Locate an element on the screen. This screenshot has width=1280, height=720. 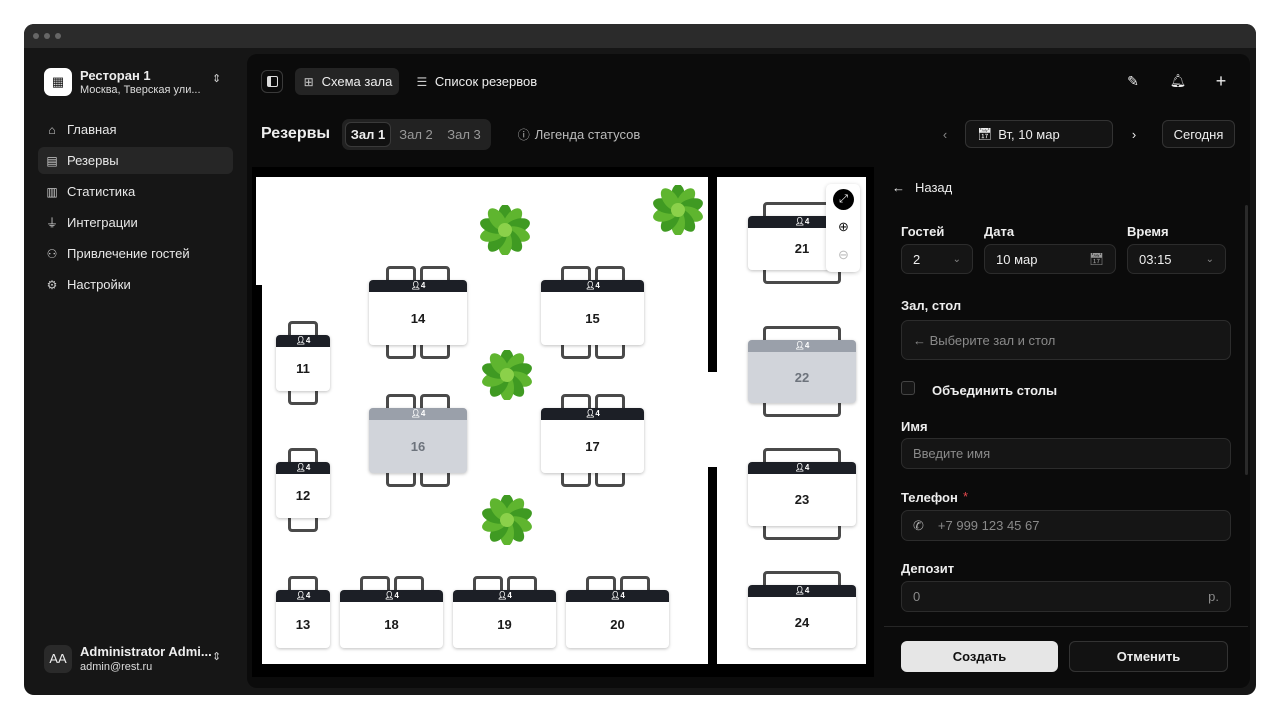
restaurant-switcher: ▦ Ресторан 1 Москва, Тверская ули... ⇕ is located at coordinates (139, 83).